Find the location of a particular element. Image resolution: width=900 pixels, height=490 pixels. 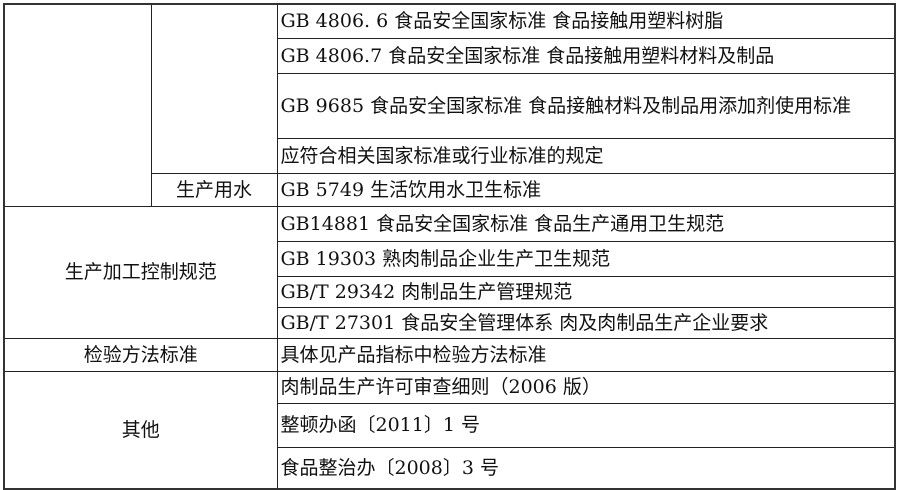

table-row: GB/T 29342 肉制品生产管理规范 is located at coordinates (450, 291).